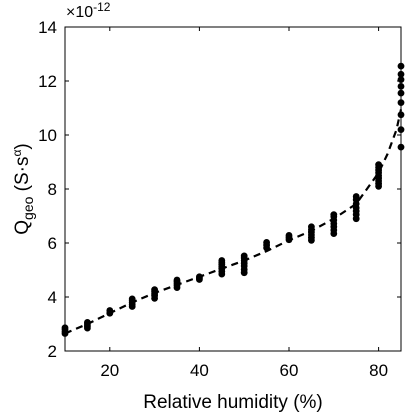 This screenshot has width=406, height=414. Describe the element at coordinates (22, 162) in the screenshot. I see `y-label-s: s` at that location.